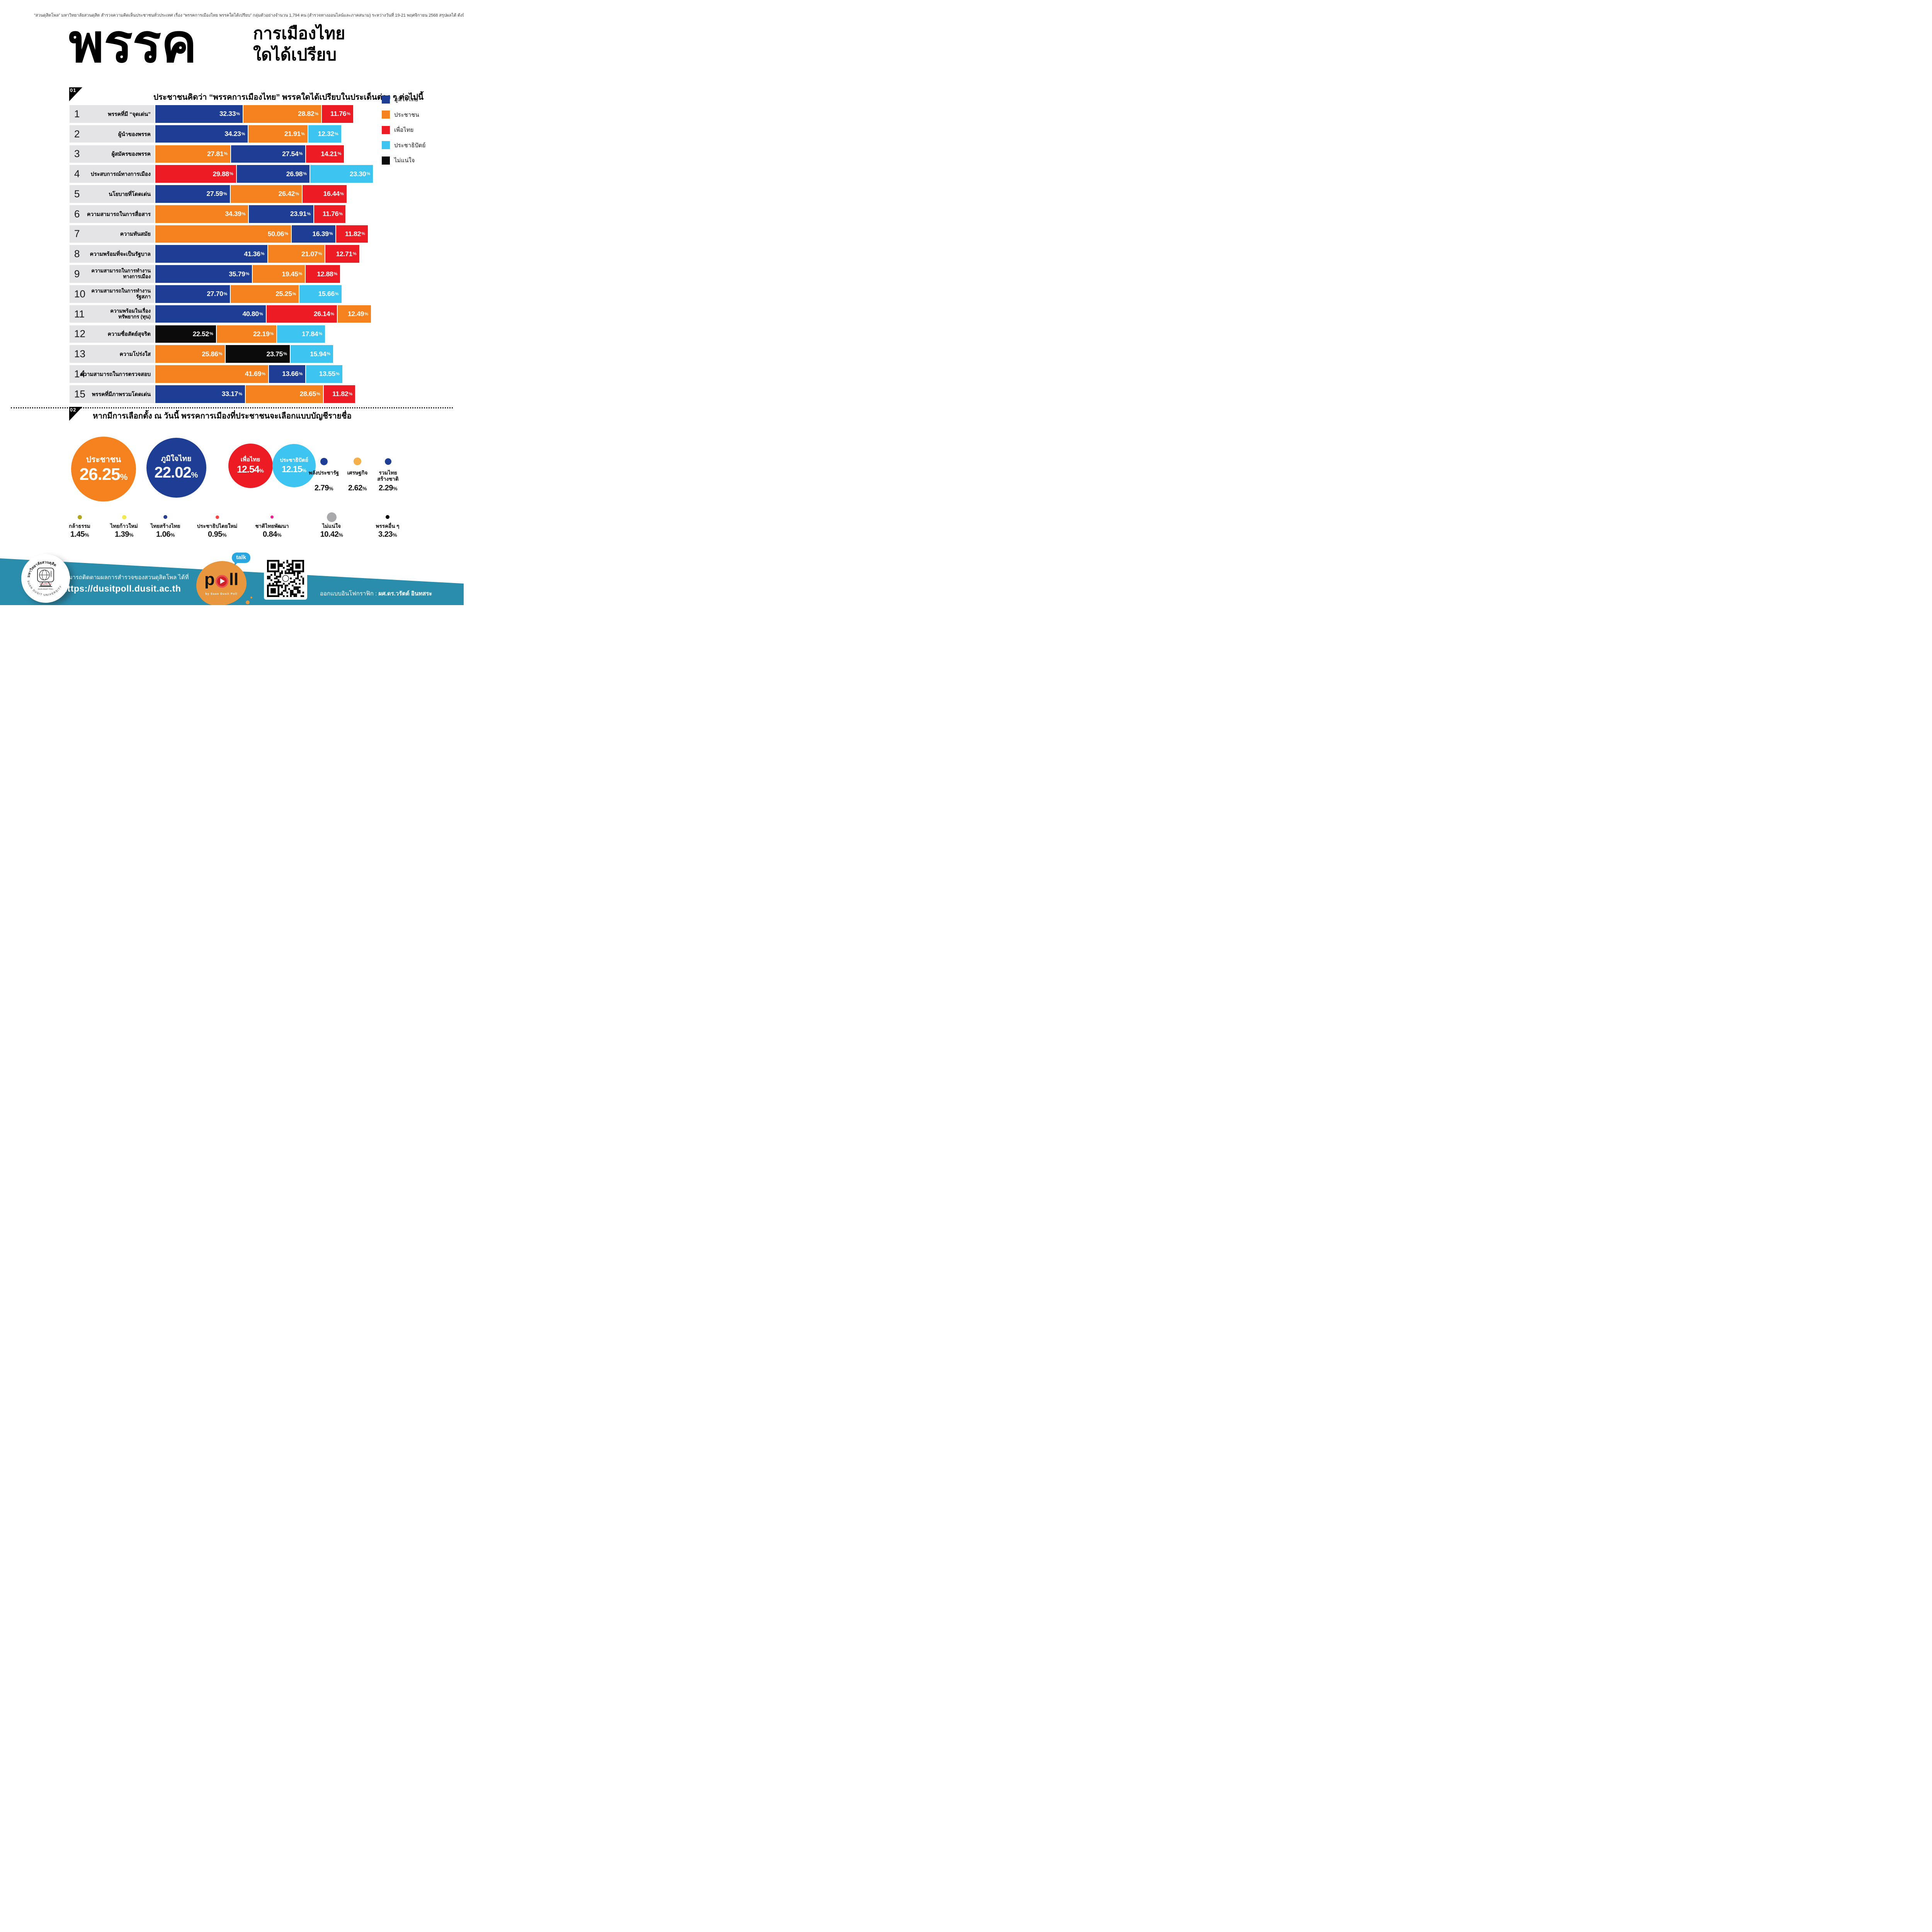 This screenshot has width=1932, height=1932. What do you see at coordinates (353, 234) in the screenshot?
I see `bar-value: 11.82` at bounding box center [353, 234].